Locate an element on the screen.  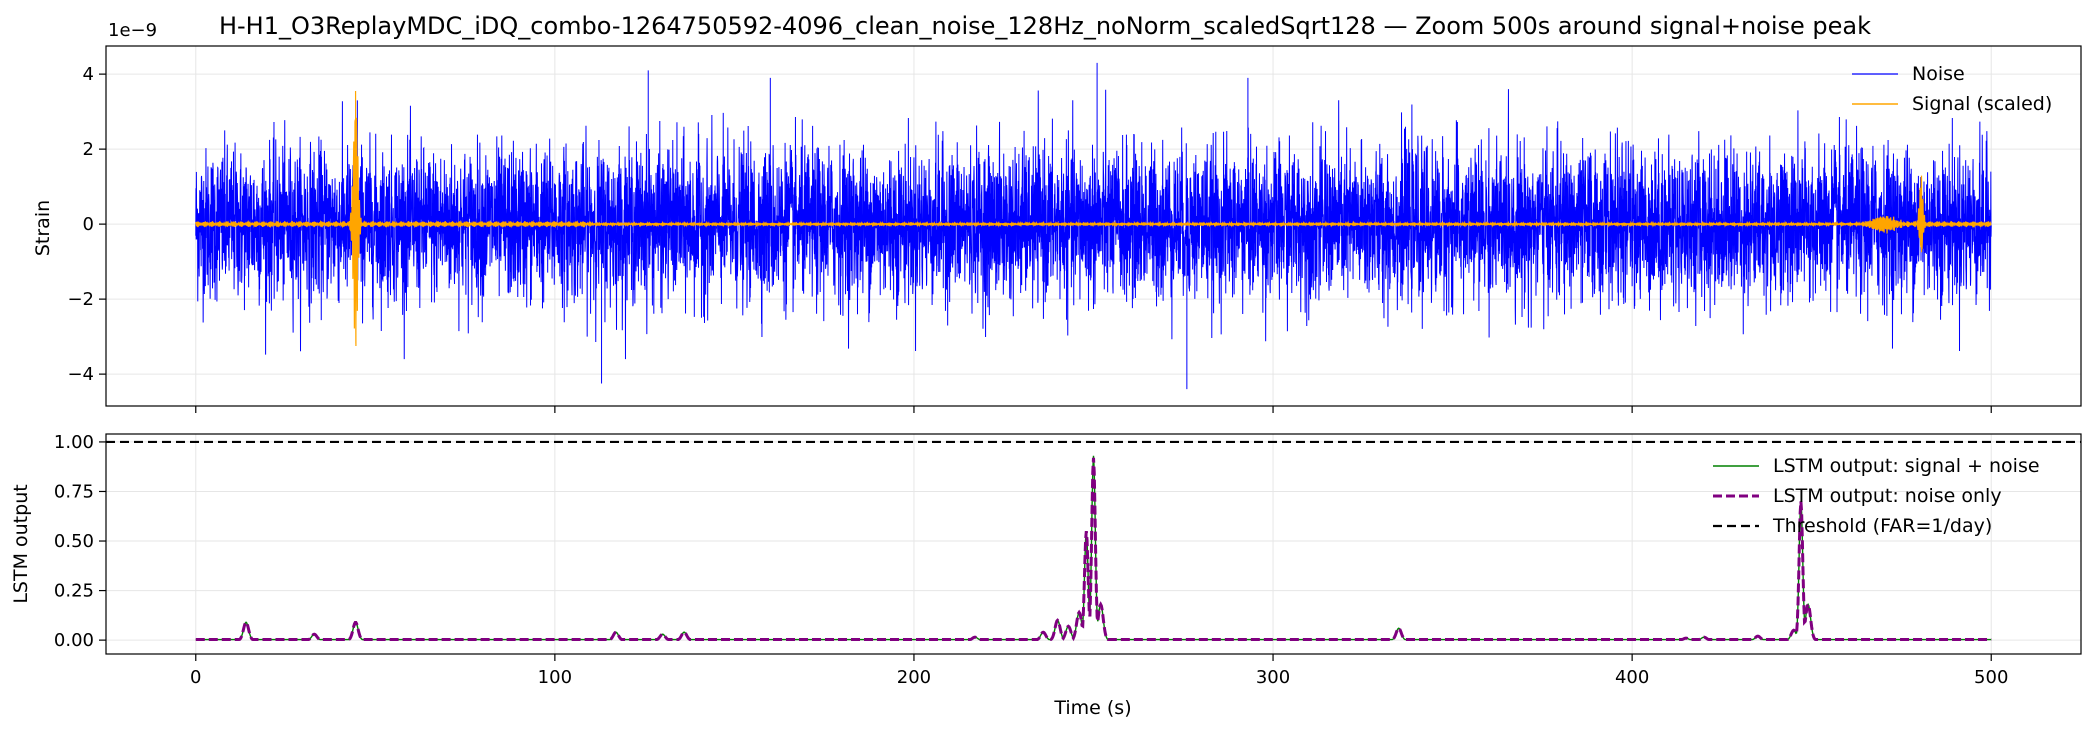
legend-threshold: Threshold (FAR=1/day) is located at coordinates (1852, 526).